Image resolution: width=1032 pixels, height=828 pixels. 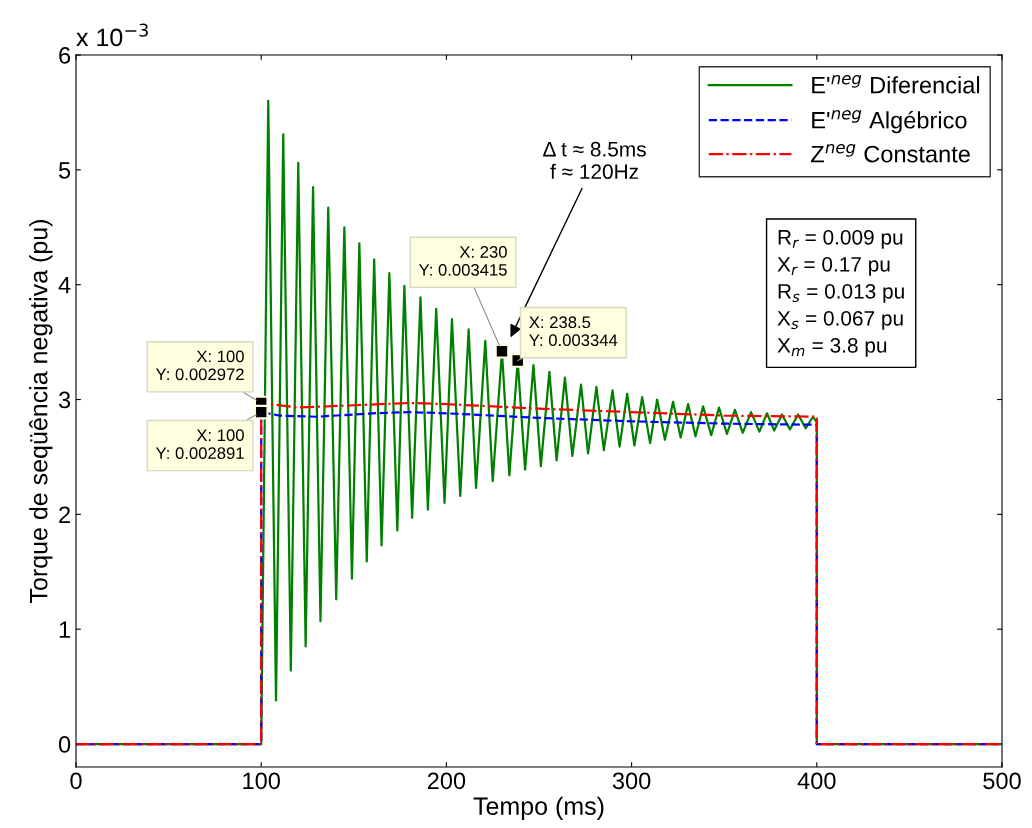 What do you see at coordinates (896, 84) in the screenshot?
I see `legend-label: E'$^{neg}$ Diferencial` at bounding box center [896, 84].